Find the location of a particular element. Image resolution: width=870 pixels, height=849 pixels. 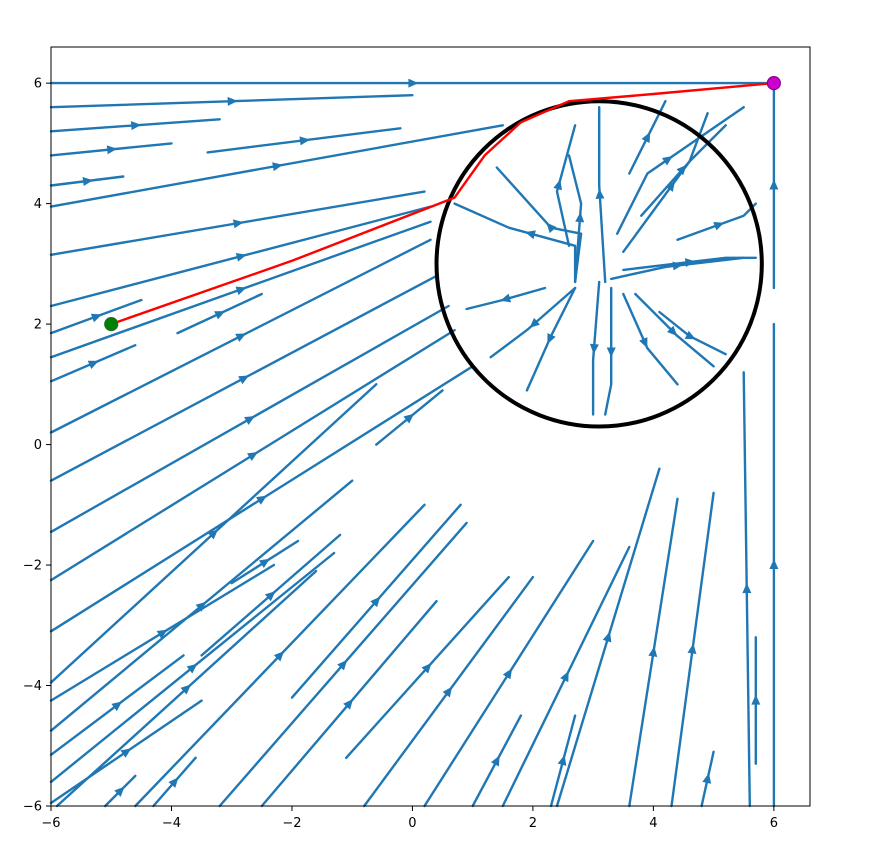

obstacle-layer is located at coordinates (599, 264).